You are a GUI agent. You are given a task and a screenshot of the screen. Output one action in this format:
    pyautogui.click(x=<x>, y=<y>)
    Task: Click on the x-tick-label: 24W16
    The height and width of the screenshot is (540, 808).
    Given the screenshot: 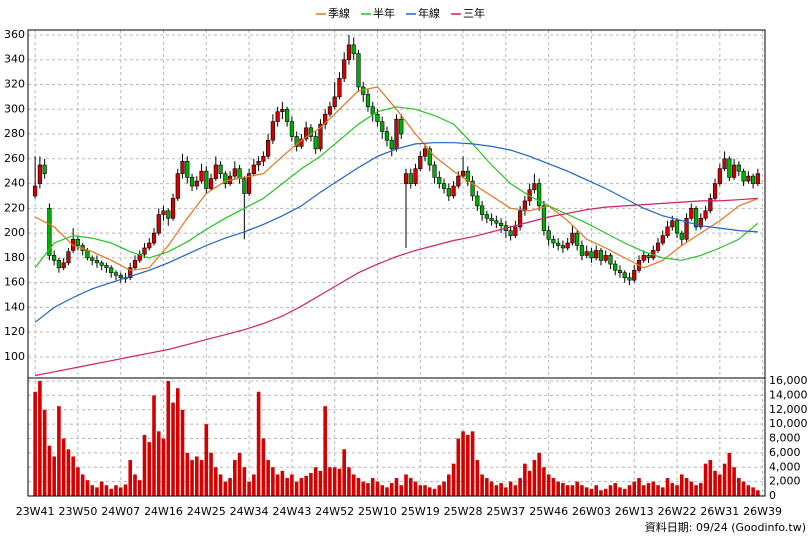 What is the action you would take?
    pyautogui.click(x=163, y=511)
    